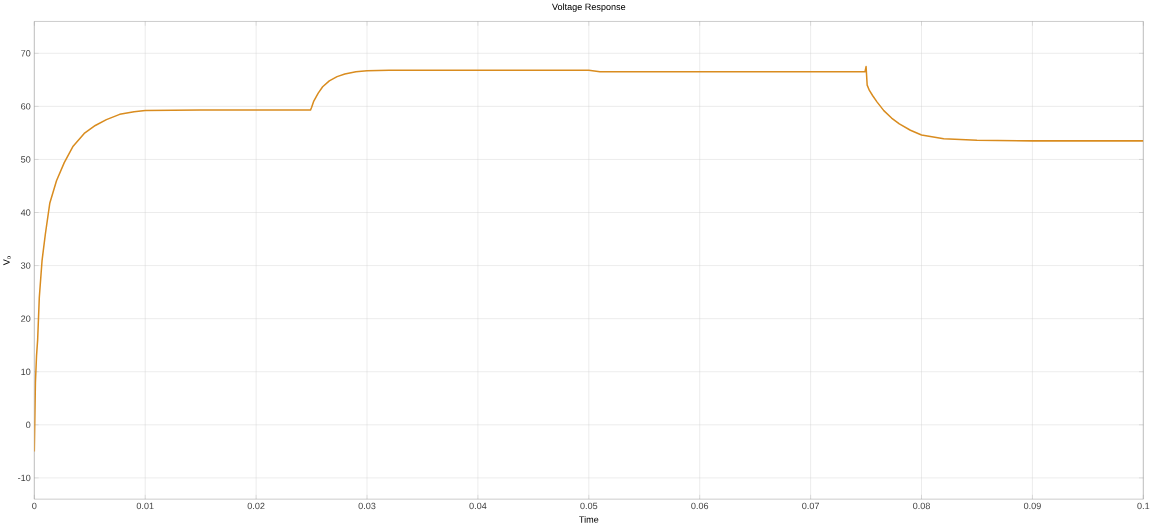 The width and height of the screenshot is (1153, 526). What do you see at coordinates (589, 506) in the screenshot?
I see `x-tick-label: 0.05` at bounding box center [589, 506].